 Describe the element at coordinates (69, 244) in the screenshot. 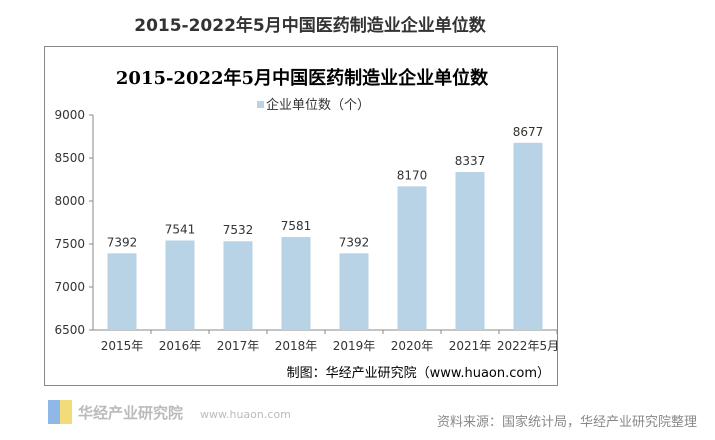

I see `y-tick-label: 7500` at that location.